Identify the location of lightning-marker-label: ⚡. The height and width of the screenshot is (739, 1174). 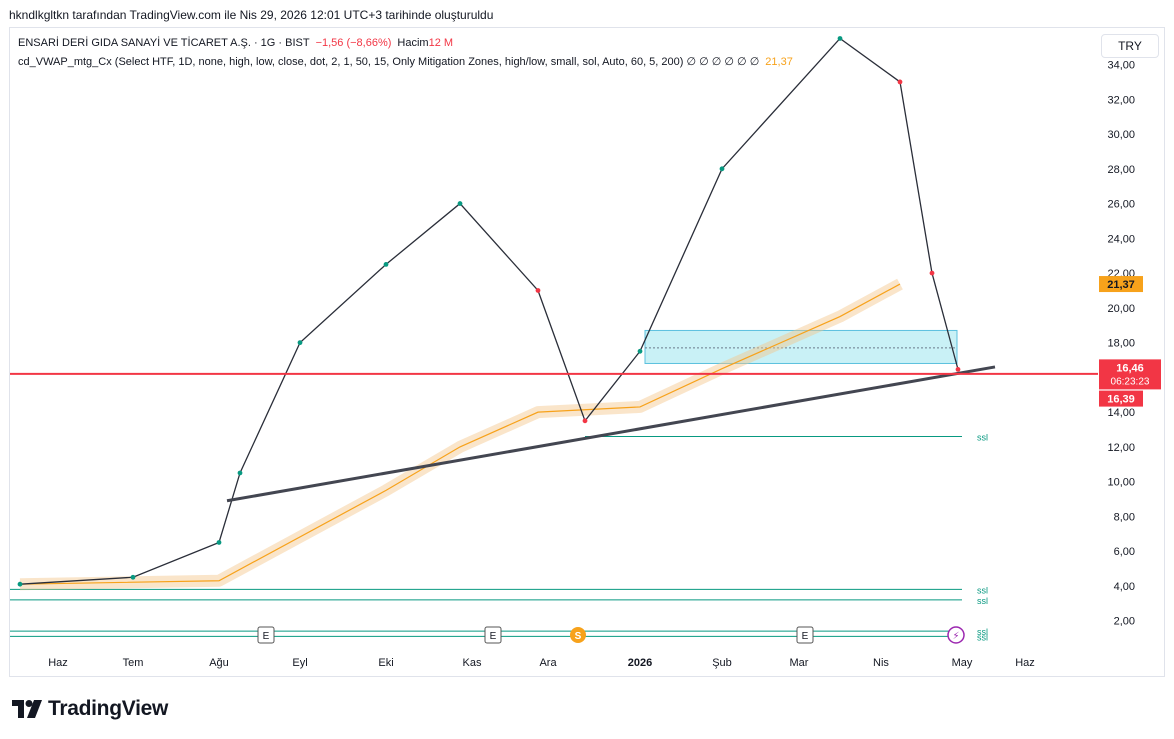
(955, 636).